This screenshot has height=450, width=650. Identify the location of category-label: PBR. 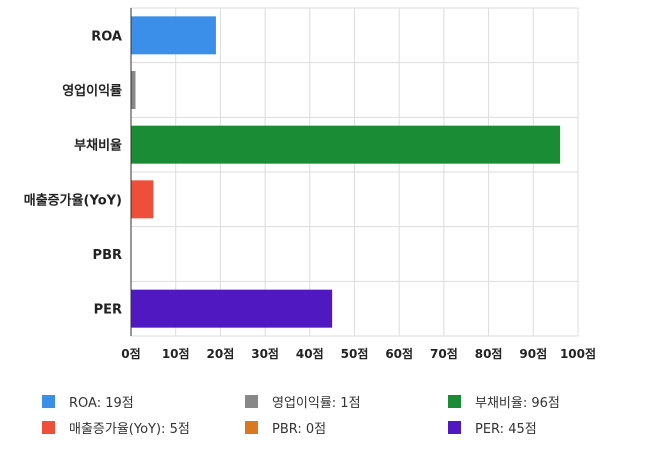
(107, 255).